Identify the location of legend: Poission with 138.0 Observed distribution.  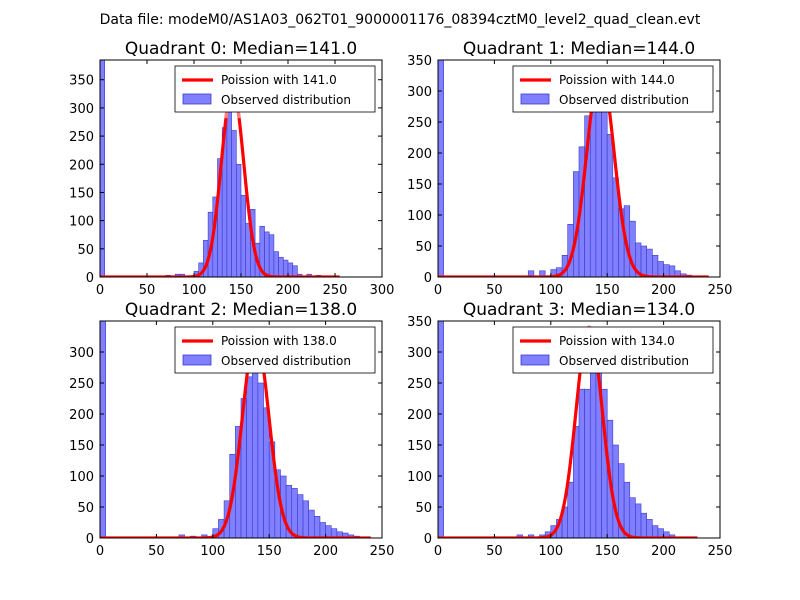
(275, 350).